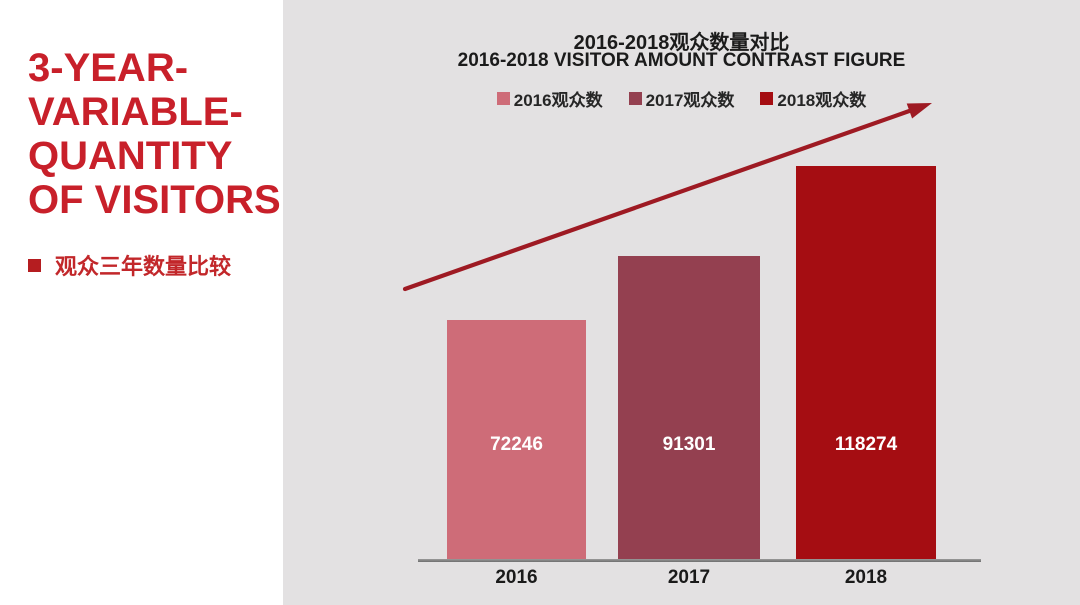 Image resolution: width=1080 pixels, height=605 pixels. I want to click on legend-swatch-2018-icon, so click(767, 98).